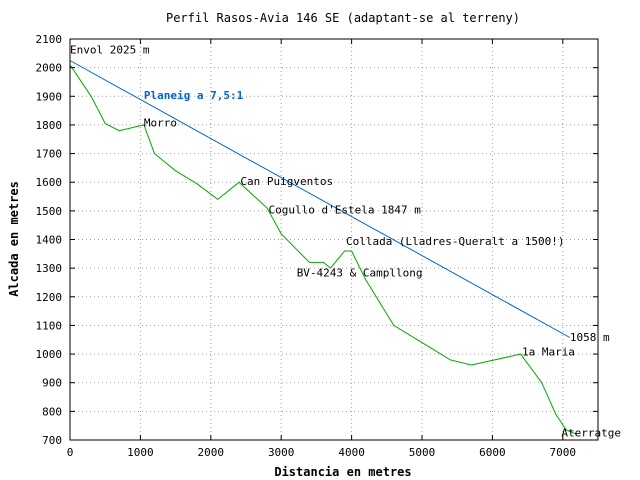 The height and width of the screenshot is (480, 640). Describe the element at coordinates (342, 472) in the screenshot. I see `x-axis-label: Distancia en metres` at that location.